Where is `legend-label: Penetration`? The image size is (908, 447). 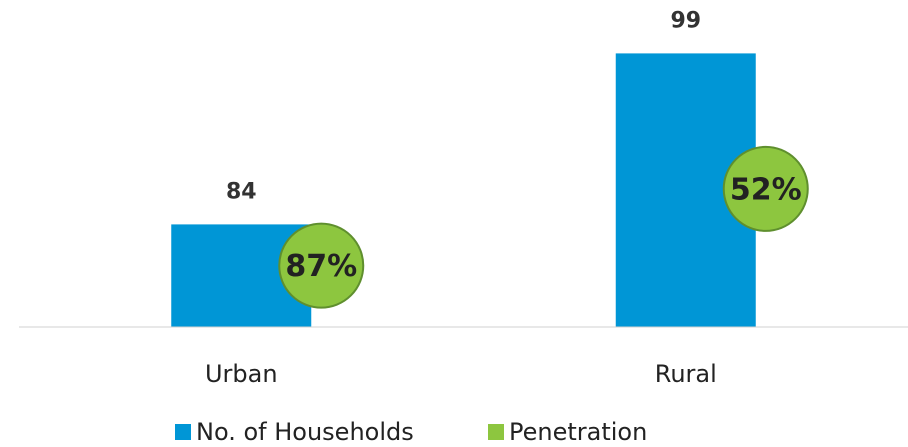
legend-label: Penetration is located at coordinates (578, 432).